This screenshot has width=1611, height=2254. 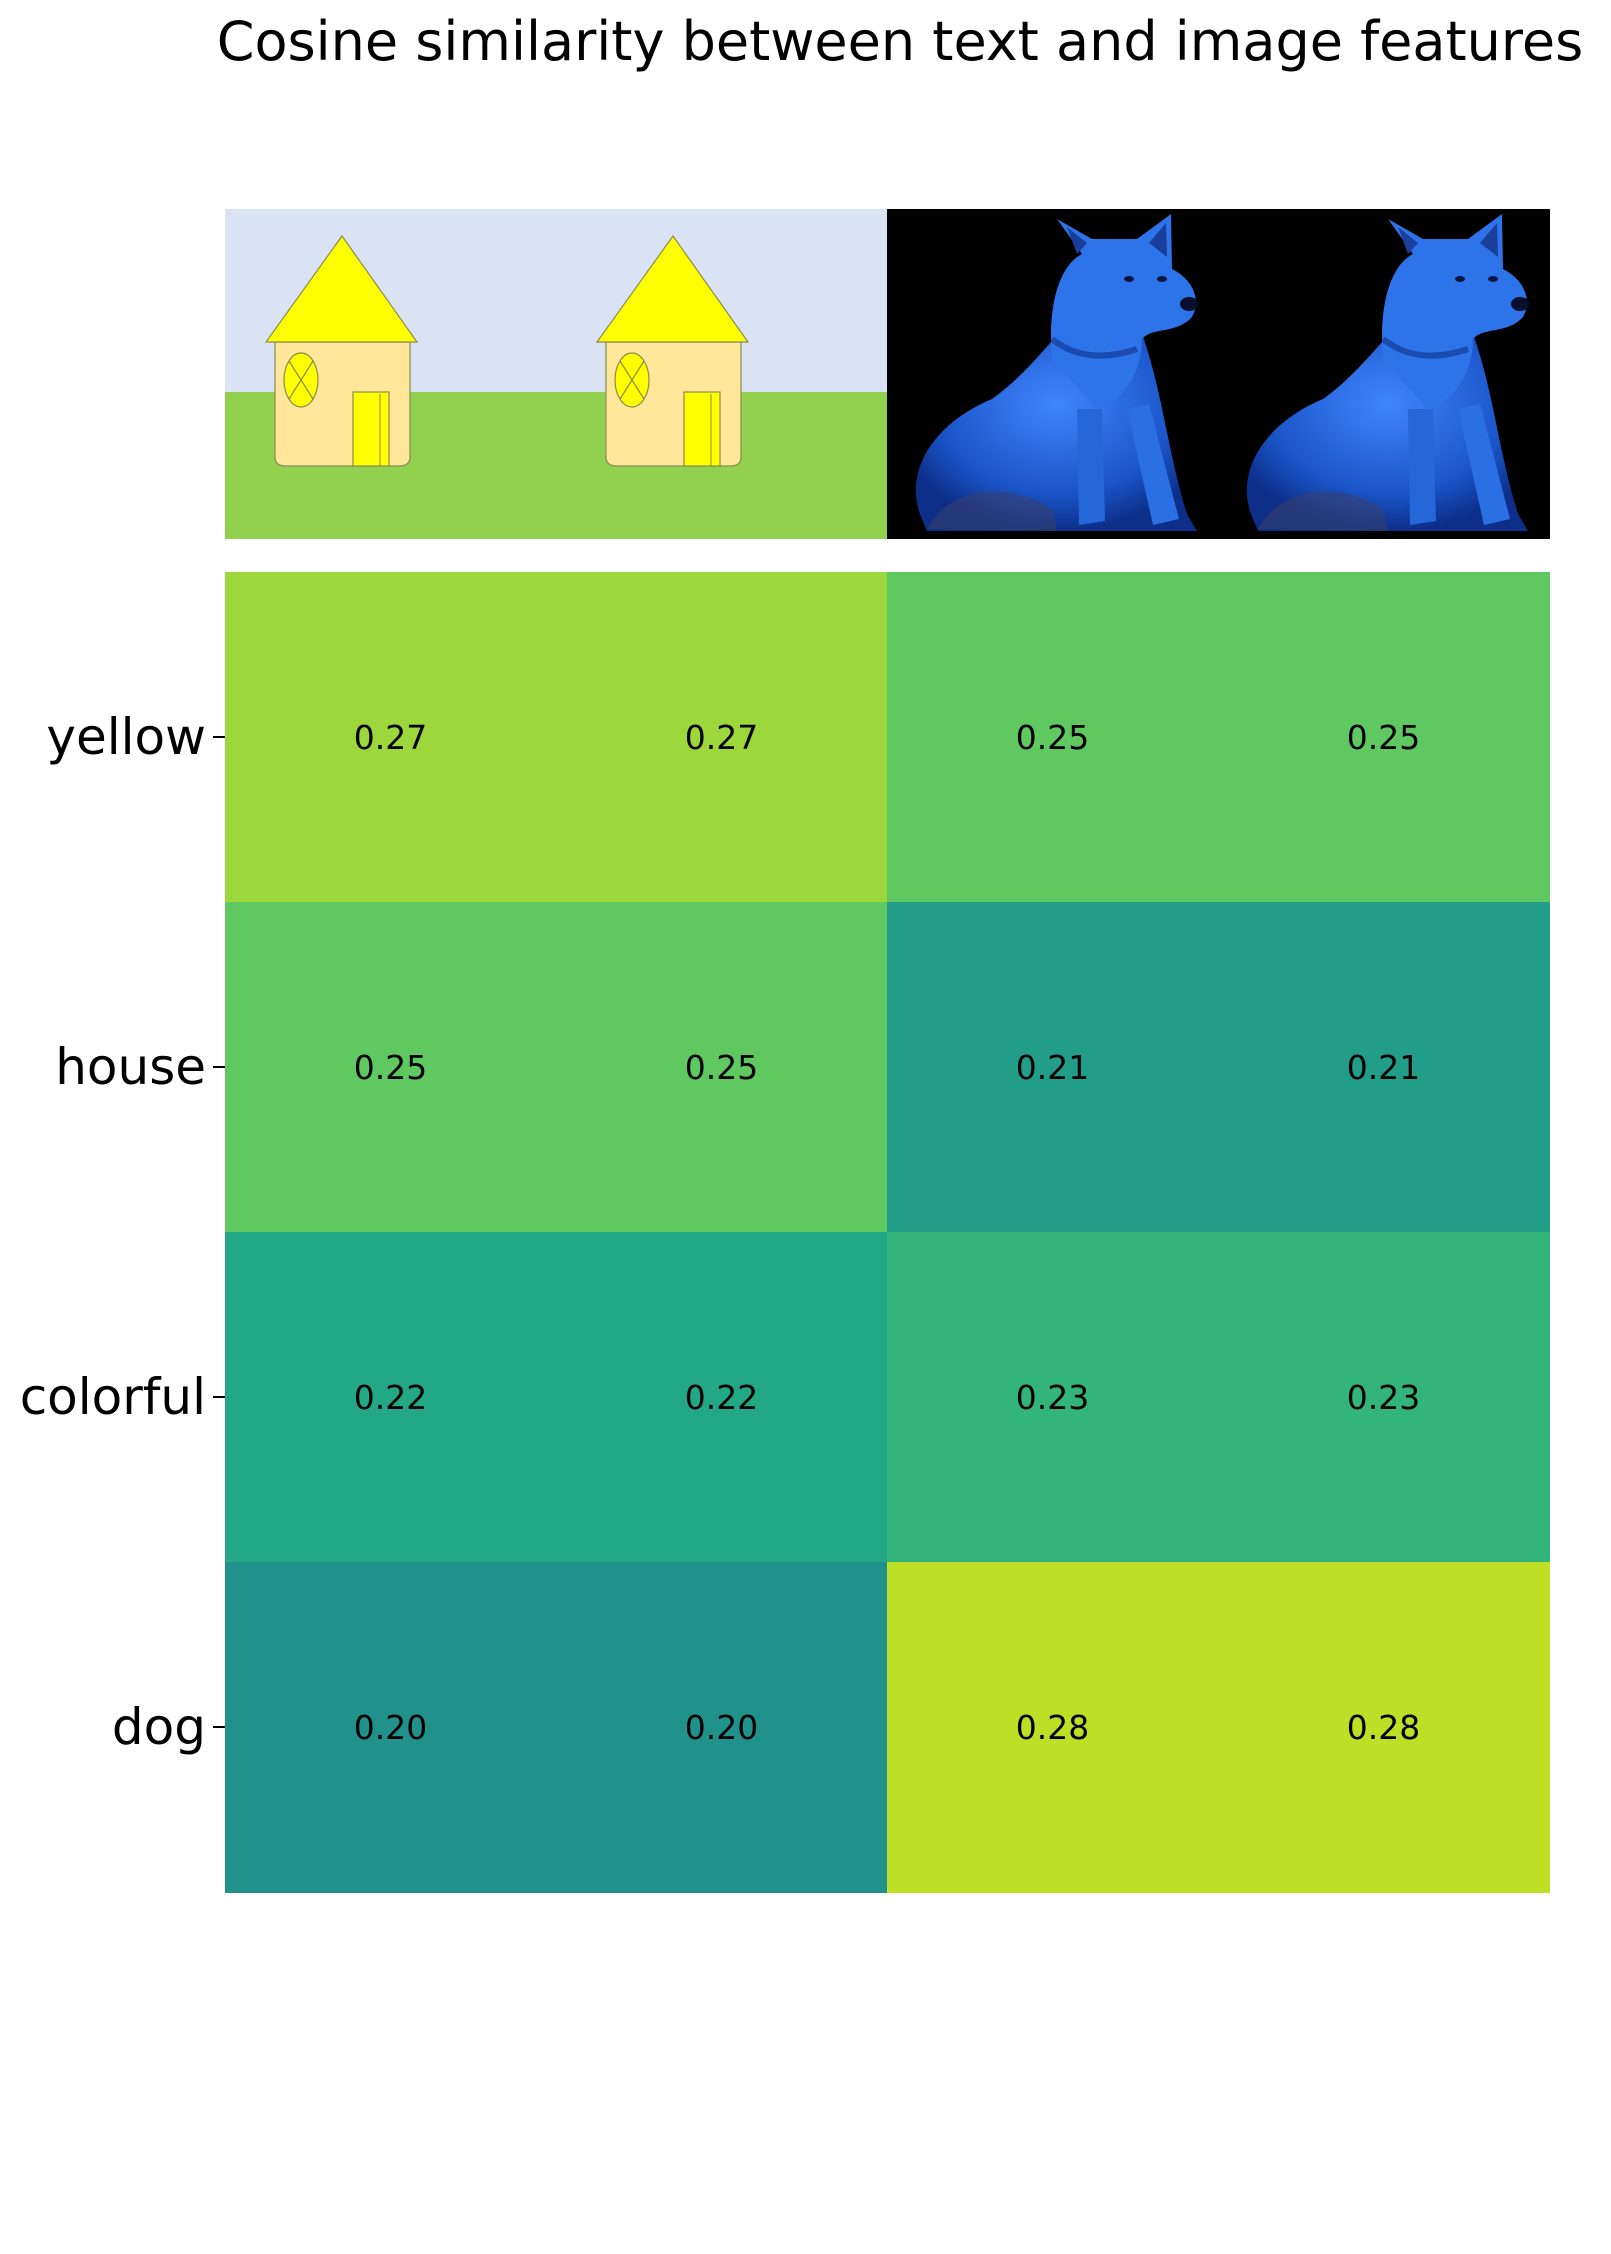 I want to click on y-tick-label: yellow, so click(x=126, y=737).